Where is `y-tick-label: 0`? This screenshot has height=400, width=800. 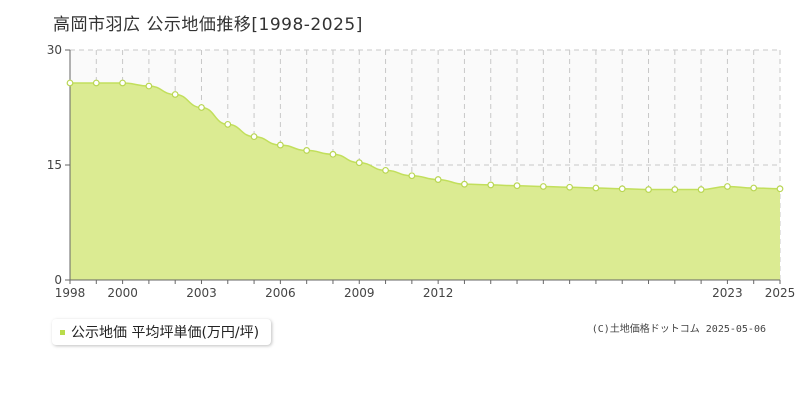
y-tick-label: 0 is located at coordinates (58, 280).